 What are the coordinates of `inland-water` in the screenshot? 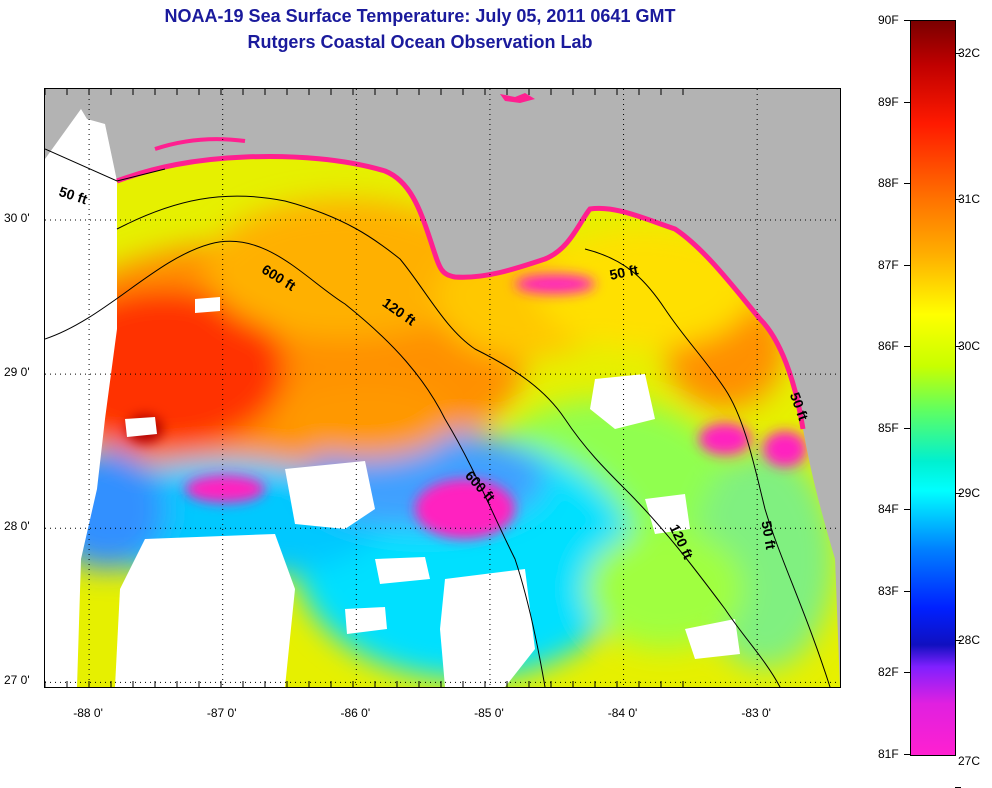 It's located at (517, 98).